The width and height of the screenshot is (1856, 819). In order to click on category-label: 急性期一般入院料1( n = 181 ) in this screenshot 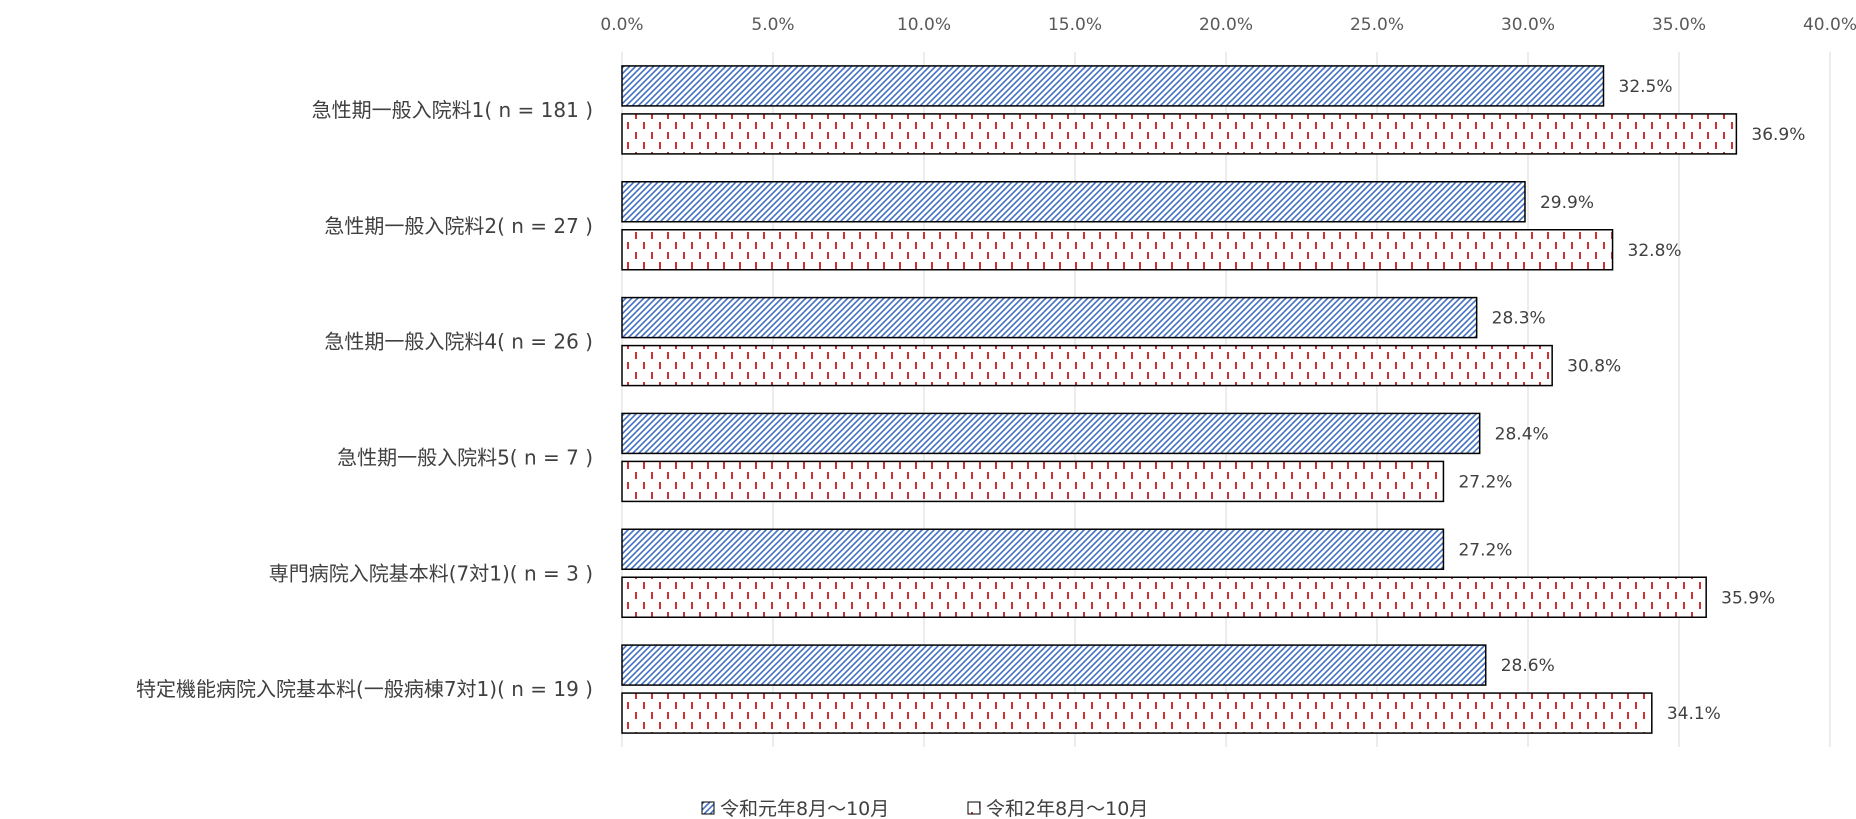, I will do `click(452, 110)`.